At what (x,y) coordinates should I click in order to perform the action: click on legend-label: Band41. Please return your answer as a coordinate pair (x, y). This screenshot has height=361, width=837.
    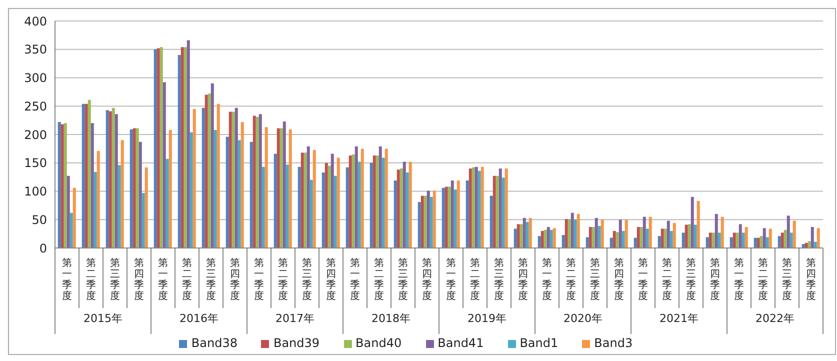
    Looking at the image, I should click on (461, 343).